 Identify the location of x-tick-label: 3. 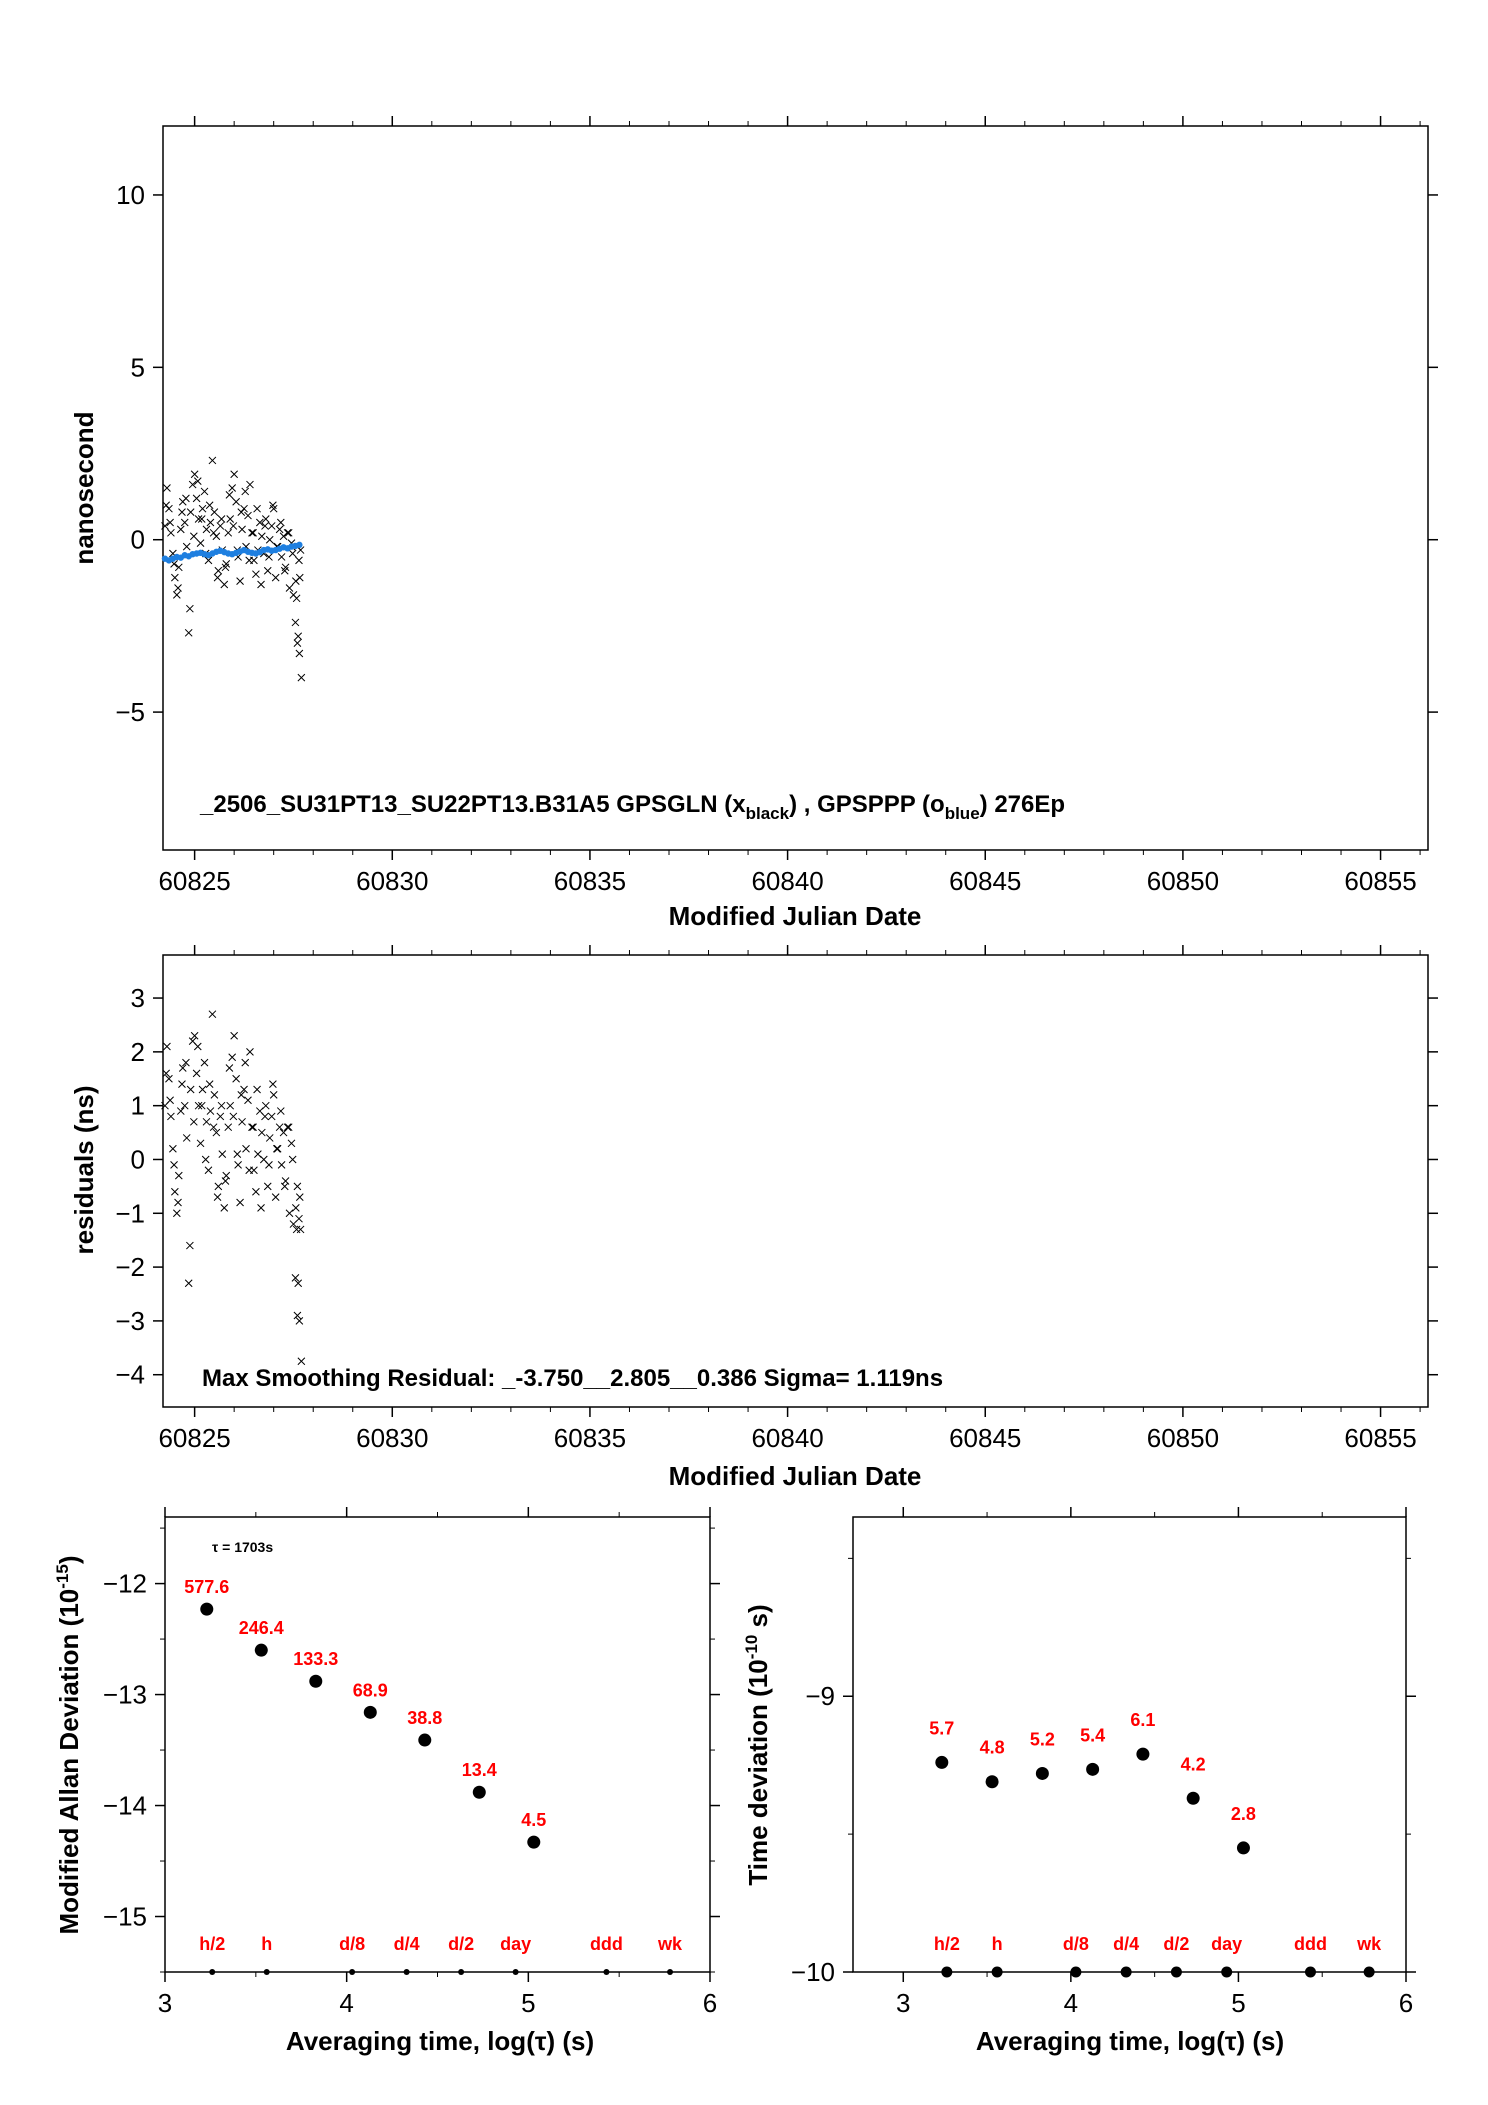
(903, 2003).